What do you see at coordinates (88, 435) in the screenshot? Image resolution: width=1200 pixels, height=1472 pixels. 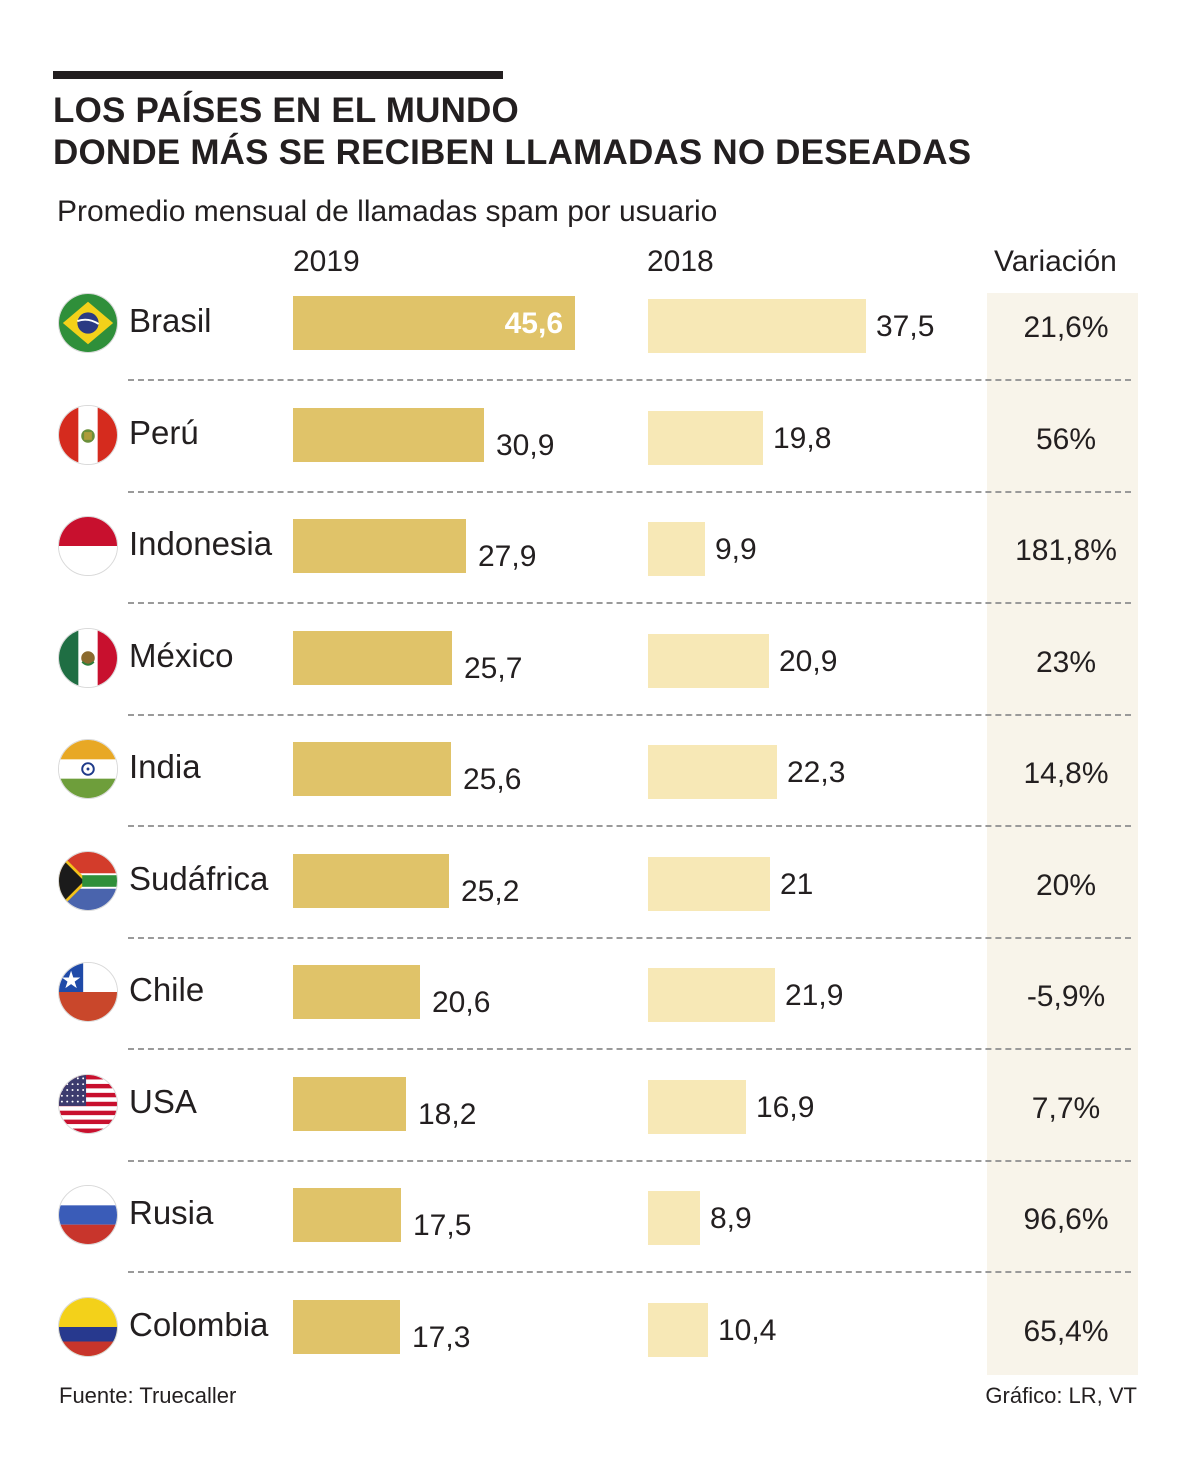 I see `peru-flag-icon` at bounding box center [88, 435].